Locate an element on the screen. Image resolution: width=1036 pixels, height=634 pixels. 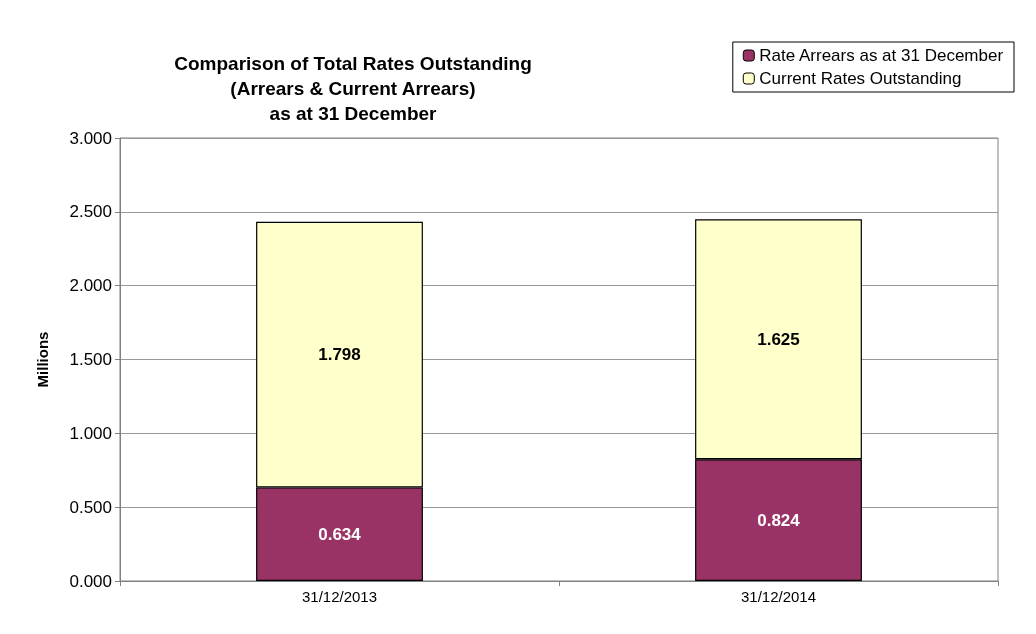
chart-title: Comparison of Total Rates Outstanding (Arrears & Current Arrears) as at 31 December is located at coordinates (353, 88).